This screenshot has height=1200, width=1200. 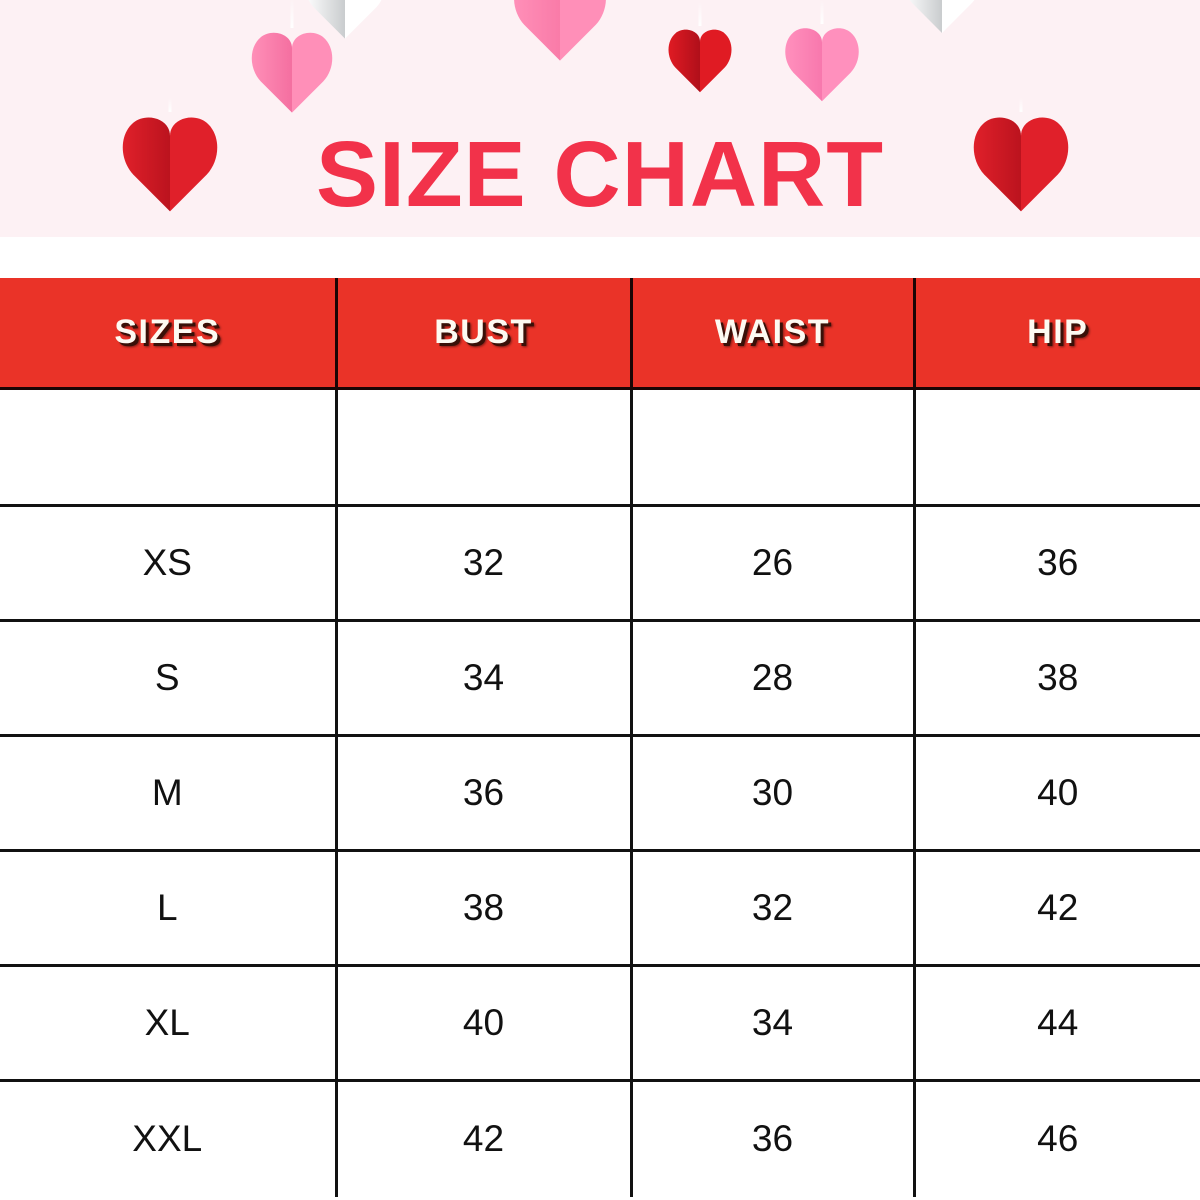 I want to click on table-spacer-row, so click(x=600, y=446).